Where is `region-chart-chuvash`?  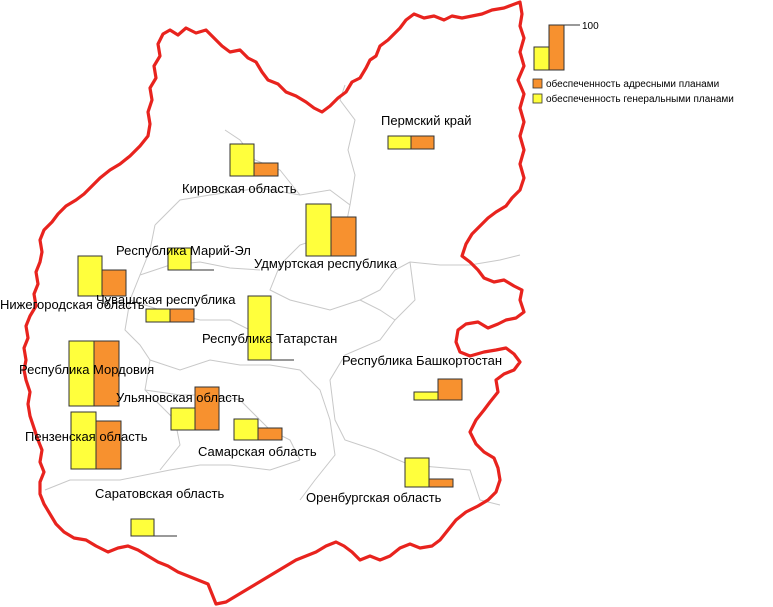 region-chart-chuvash is located at coordinates (170, 315).